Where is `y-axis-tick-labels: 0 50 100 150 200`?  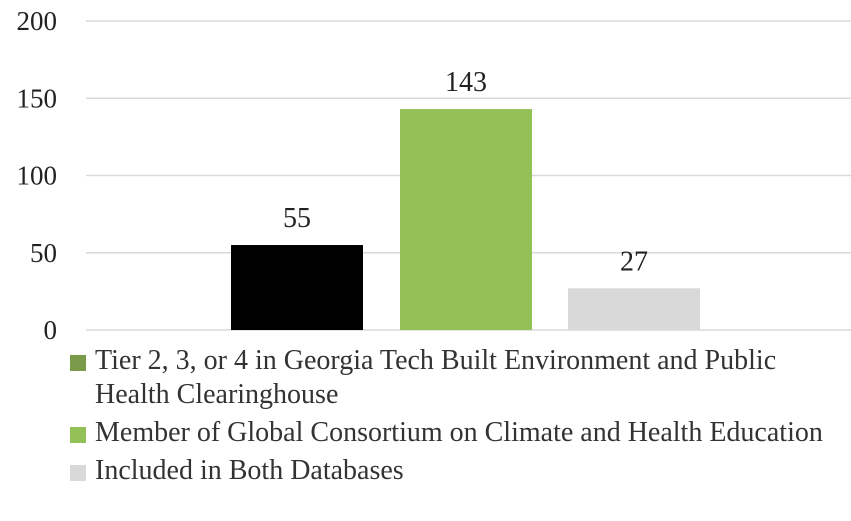 y-axis-tick-labels: 0 50 100 150 200 is located at coordinates (37, 175).